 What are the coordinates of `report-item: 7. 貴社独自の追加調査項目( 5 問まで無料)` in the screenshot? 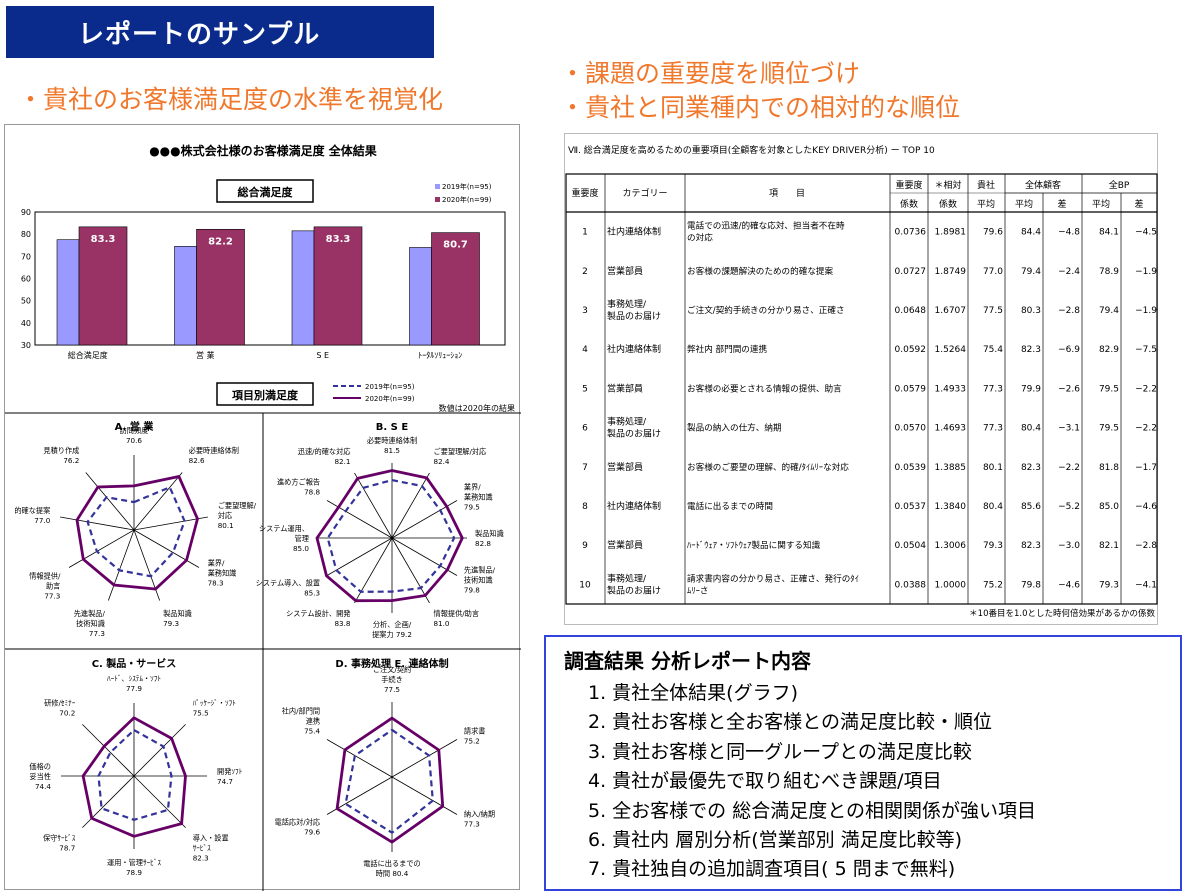 It's located at (772, 869).